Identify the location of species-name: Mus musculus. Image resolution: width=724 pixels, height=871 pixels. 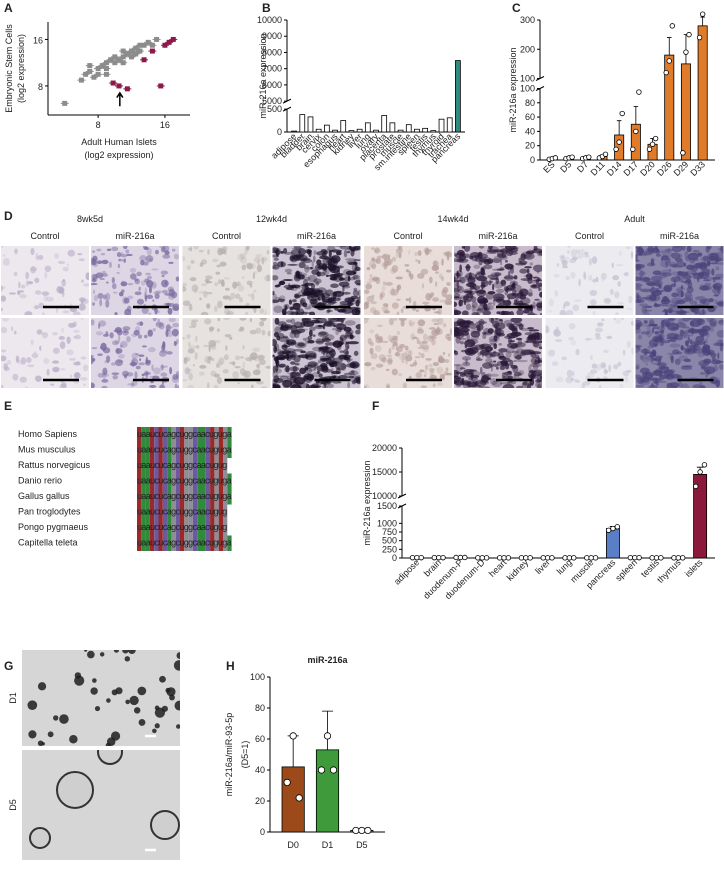
(47, 450).